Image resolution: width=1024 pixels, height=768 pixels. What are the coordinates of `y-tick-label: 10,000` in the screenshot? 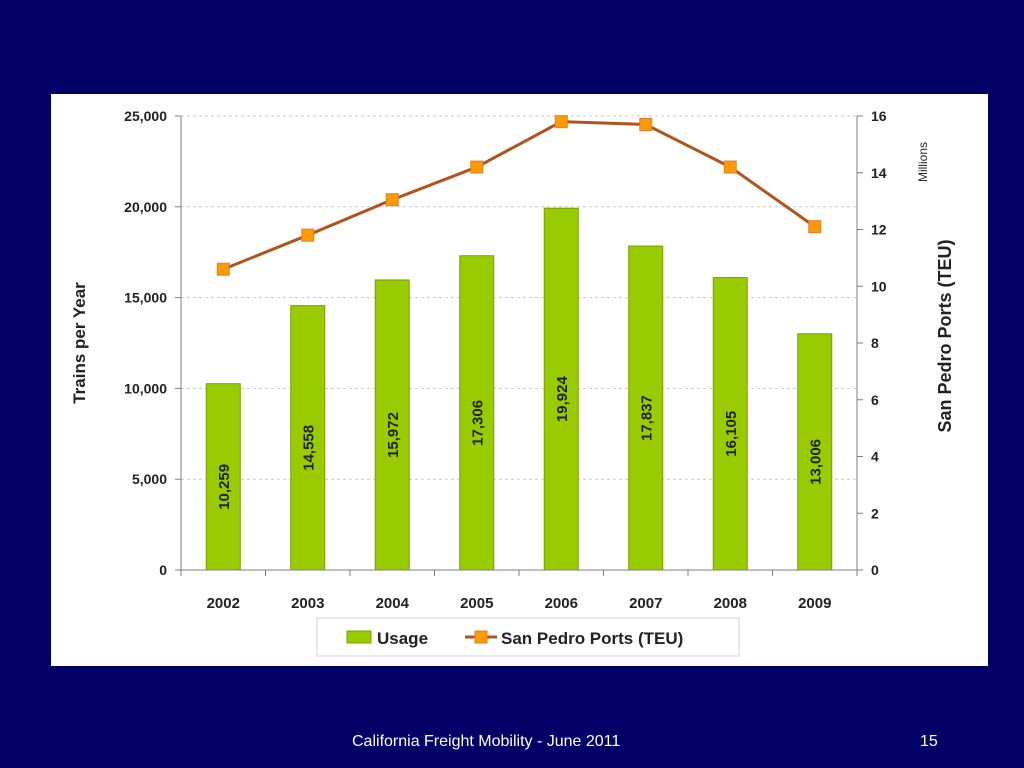 It's located at (145, 388).